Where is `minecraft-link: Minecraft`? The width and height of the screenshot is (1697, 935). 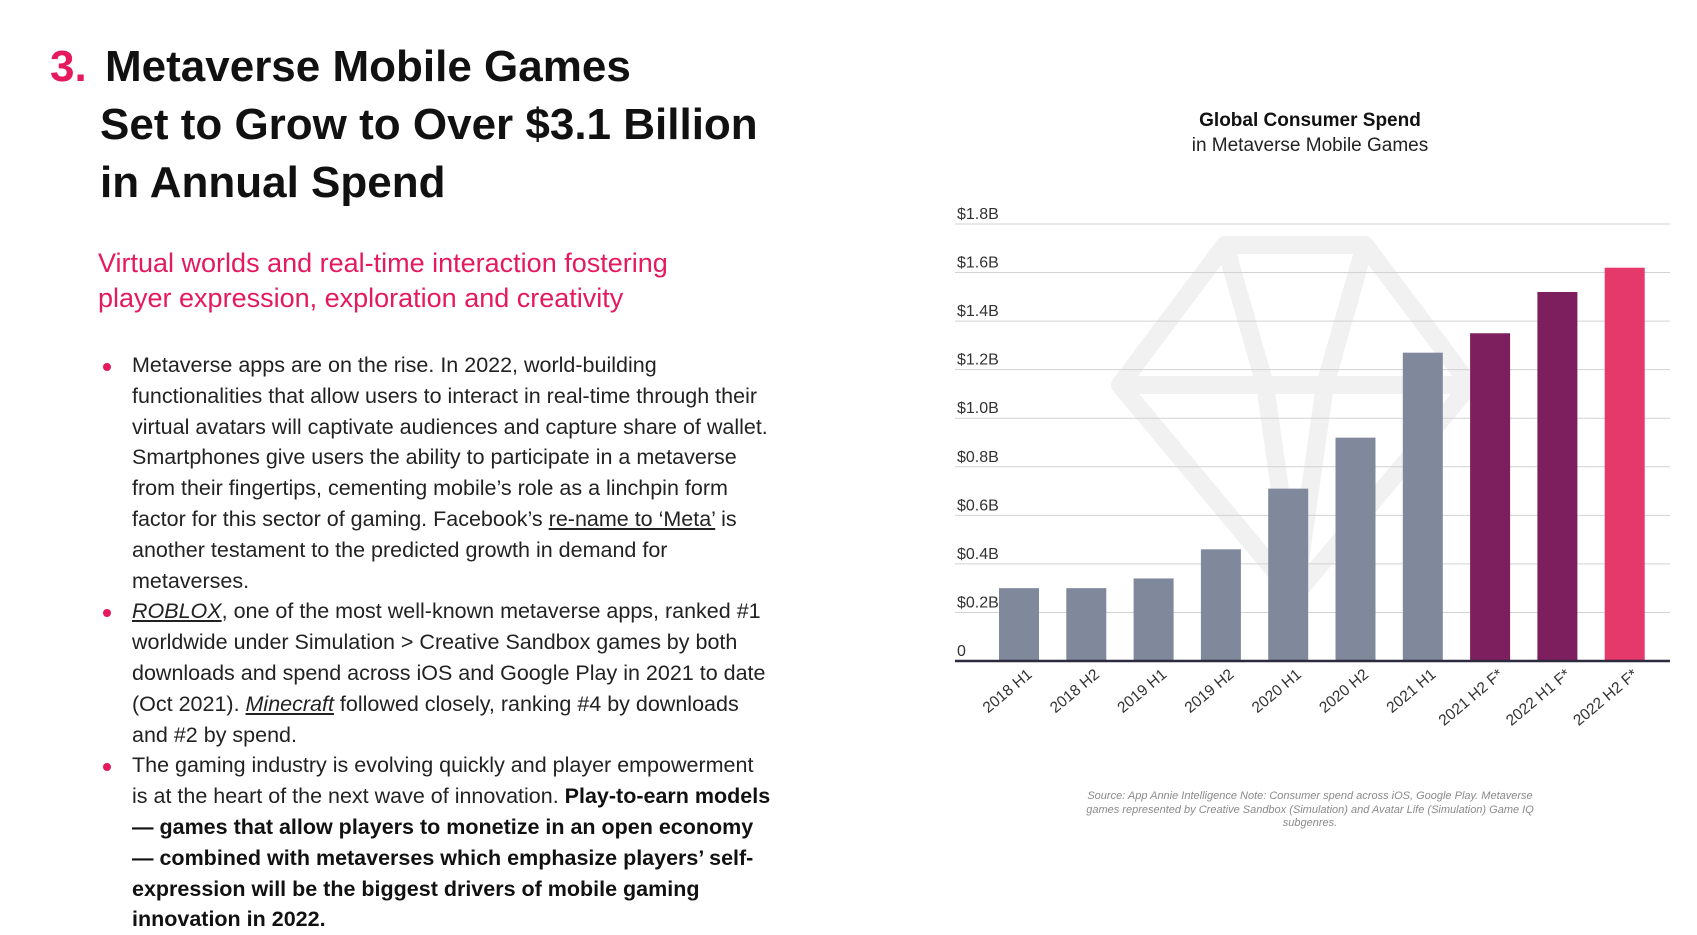
minecraft-link: Minecraft is located at coordinates (289, 703).